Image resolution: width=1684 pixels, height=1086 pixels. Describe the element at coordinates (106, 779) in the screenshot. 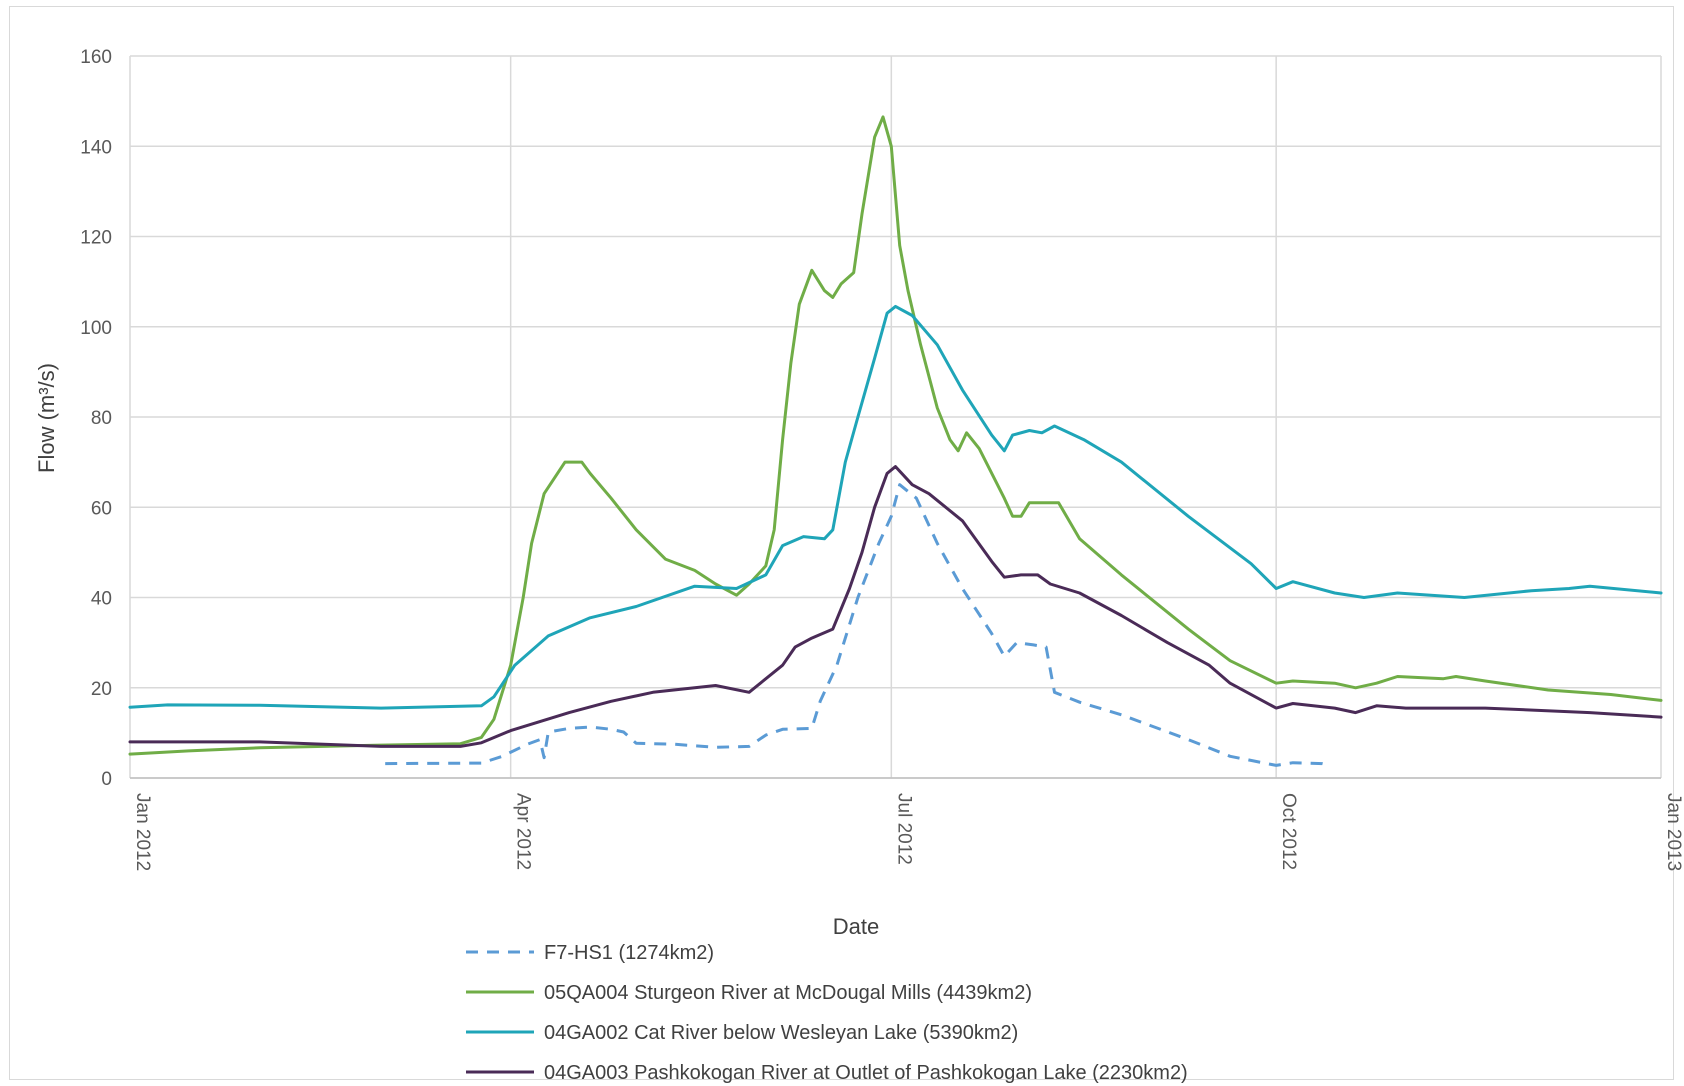

I see `y-tick-label: 0` at that location.